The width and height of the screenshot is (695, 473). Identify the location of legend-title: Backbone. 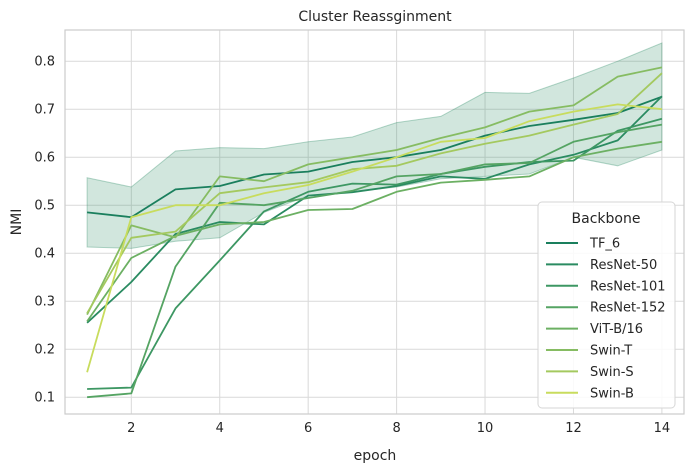
(606, 219).